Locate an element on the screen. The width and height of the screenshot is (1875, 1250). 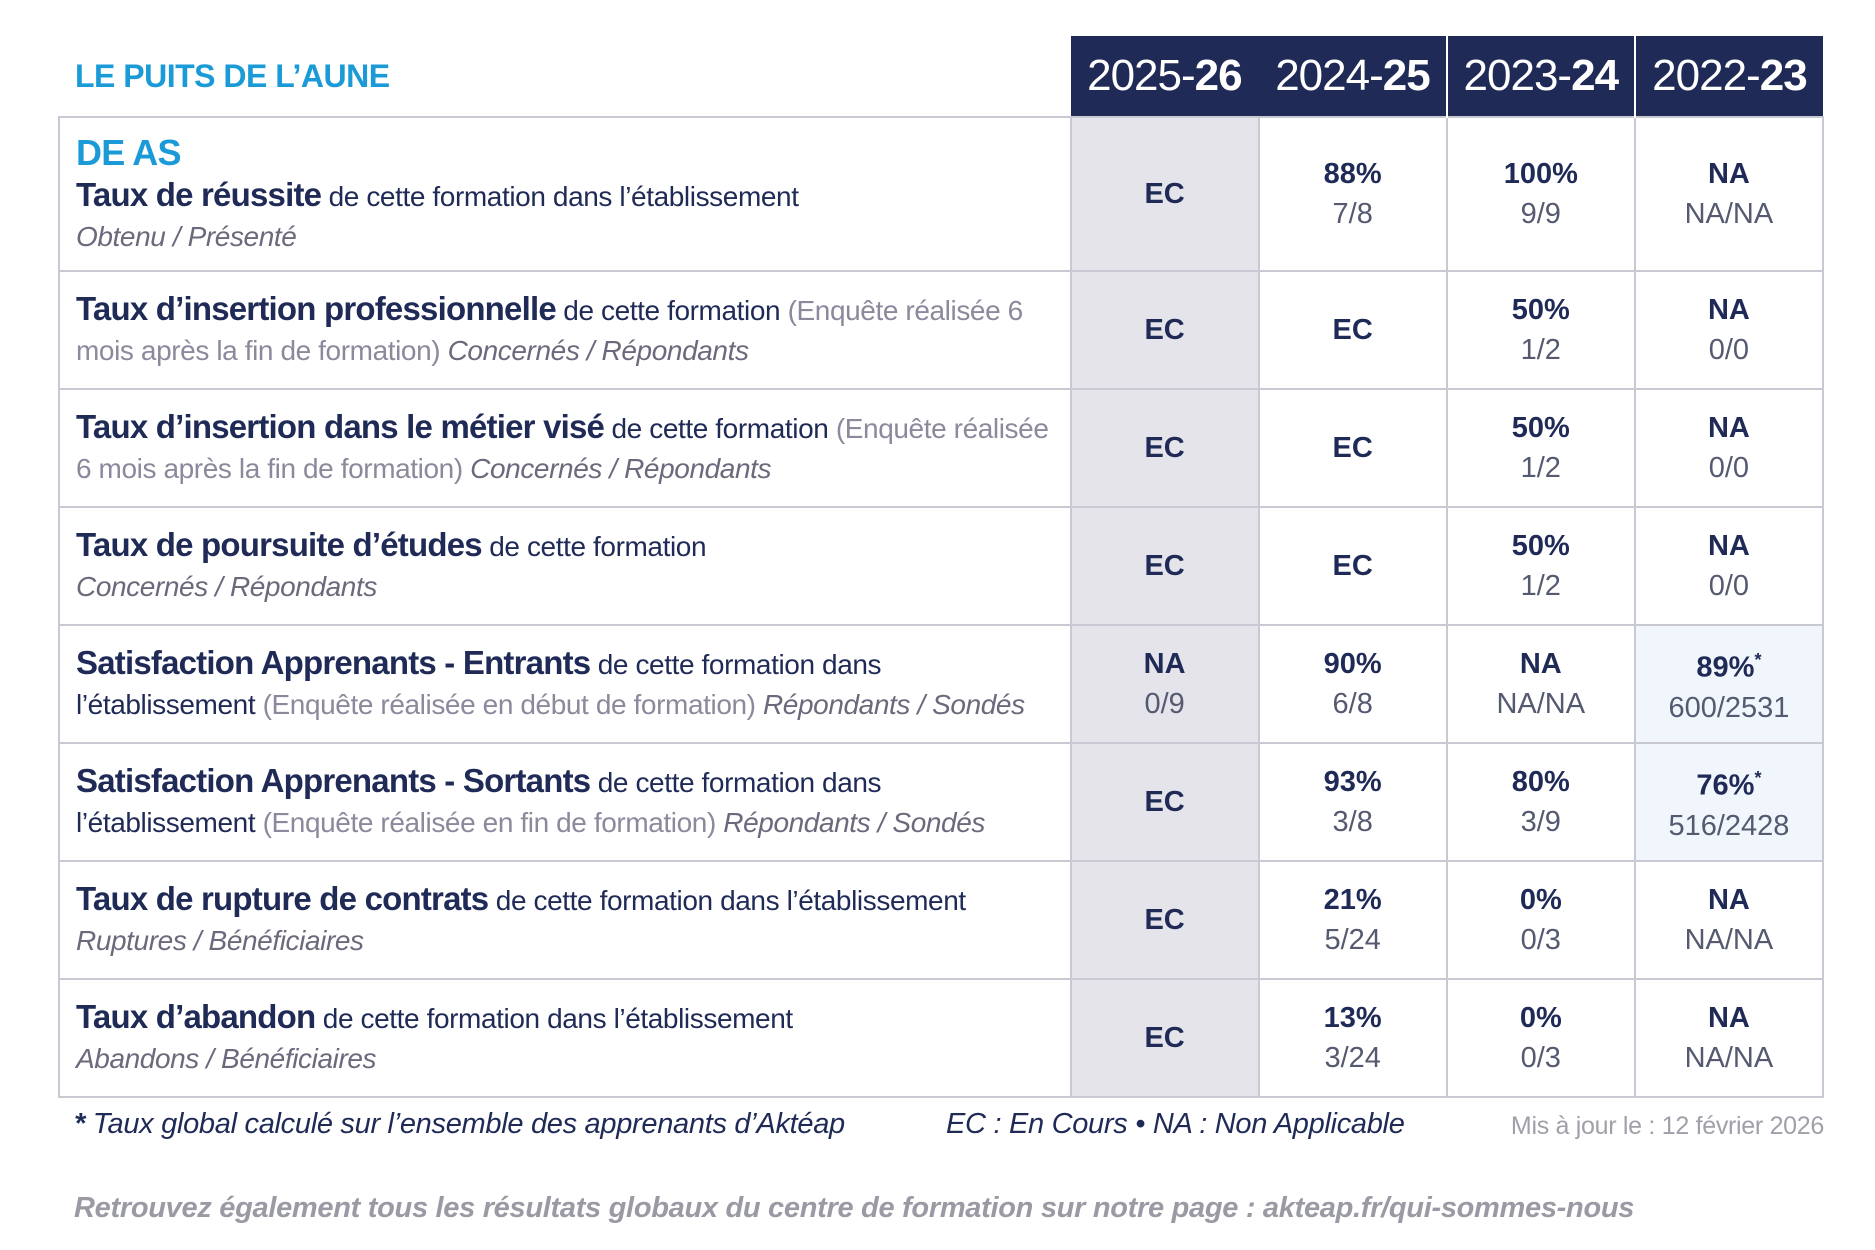
indicator-name: Taux d’abandon is located at coordinates (196, 1016).